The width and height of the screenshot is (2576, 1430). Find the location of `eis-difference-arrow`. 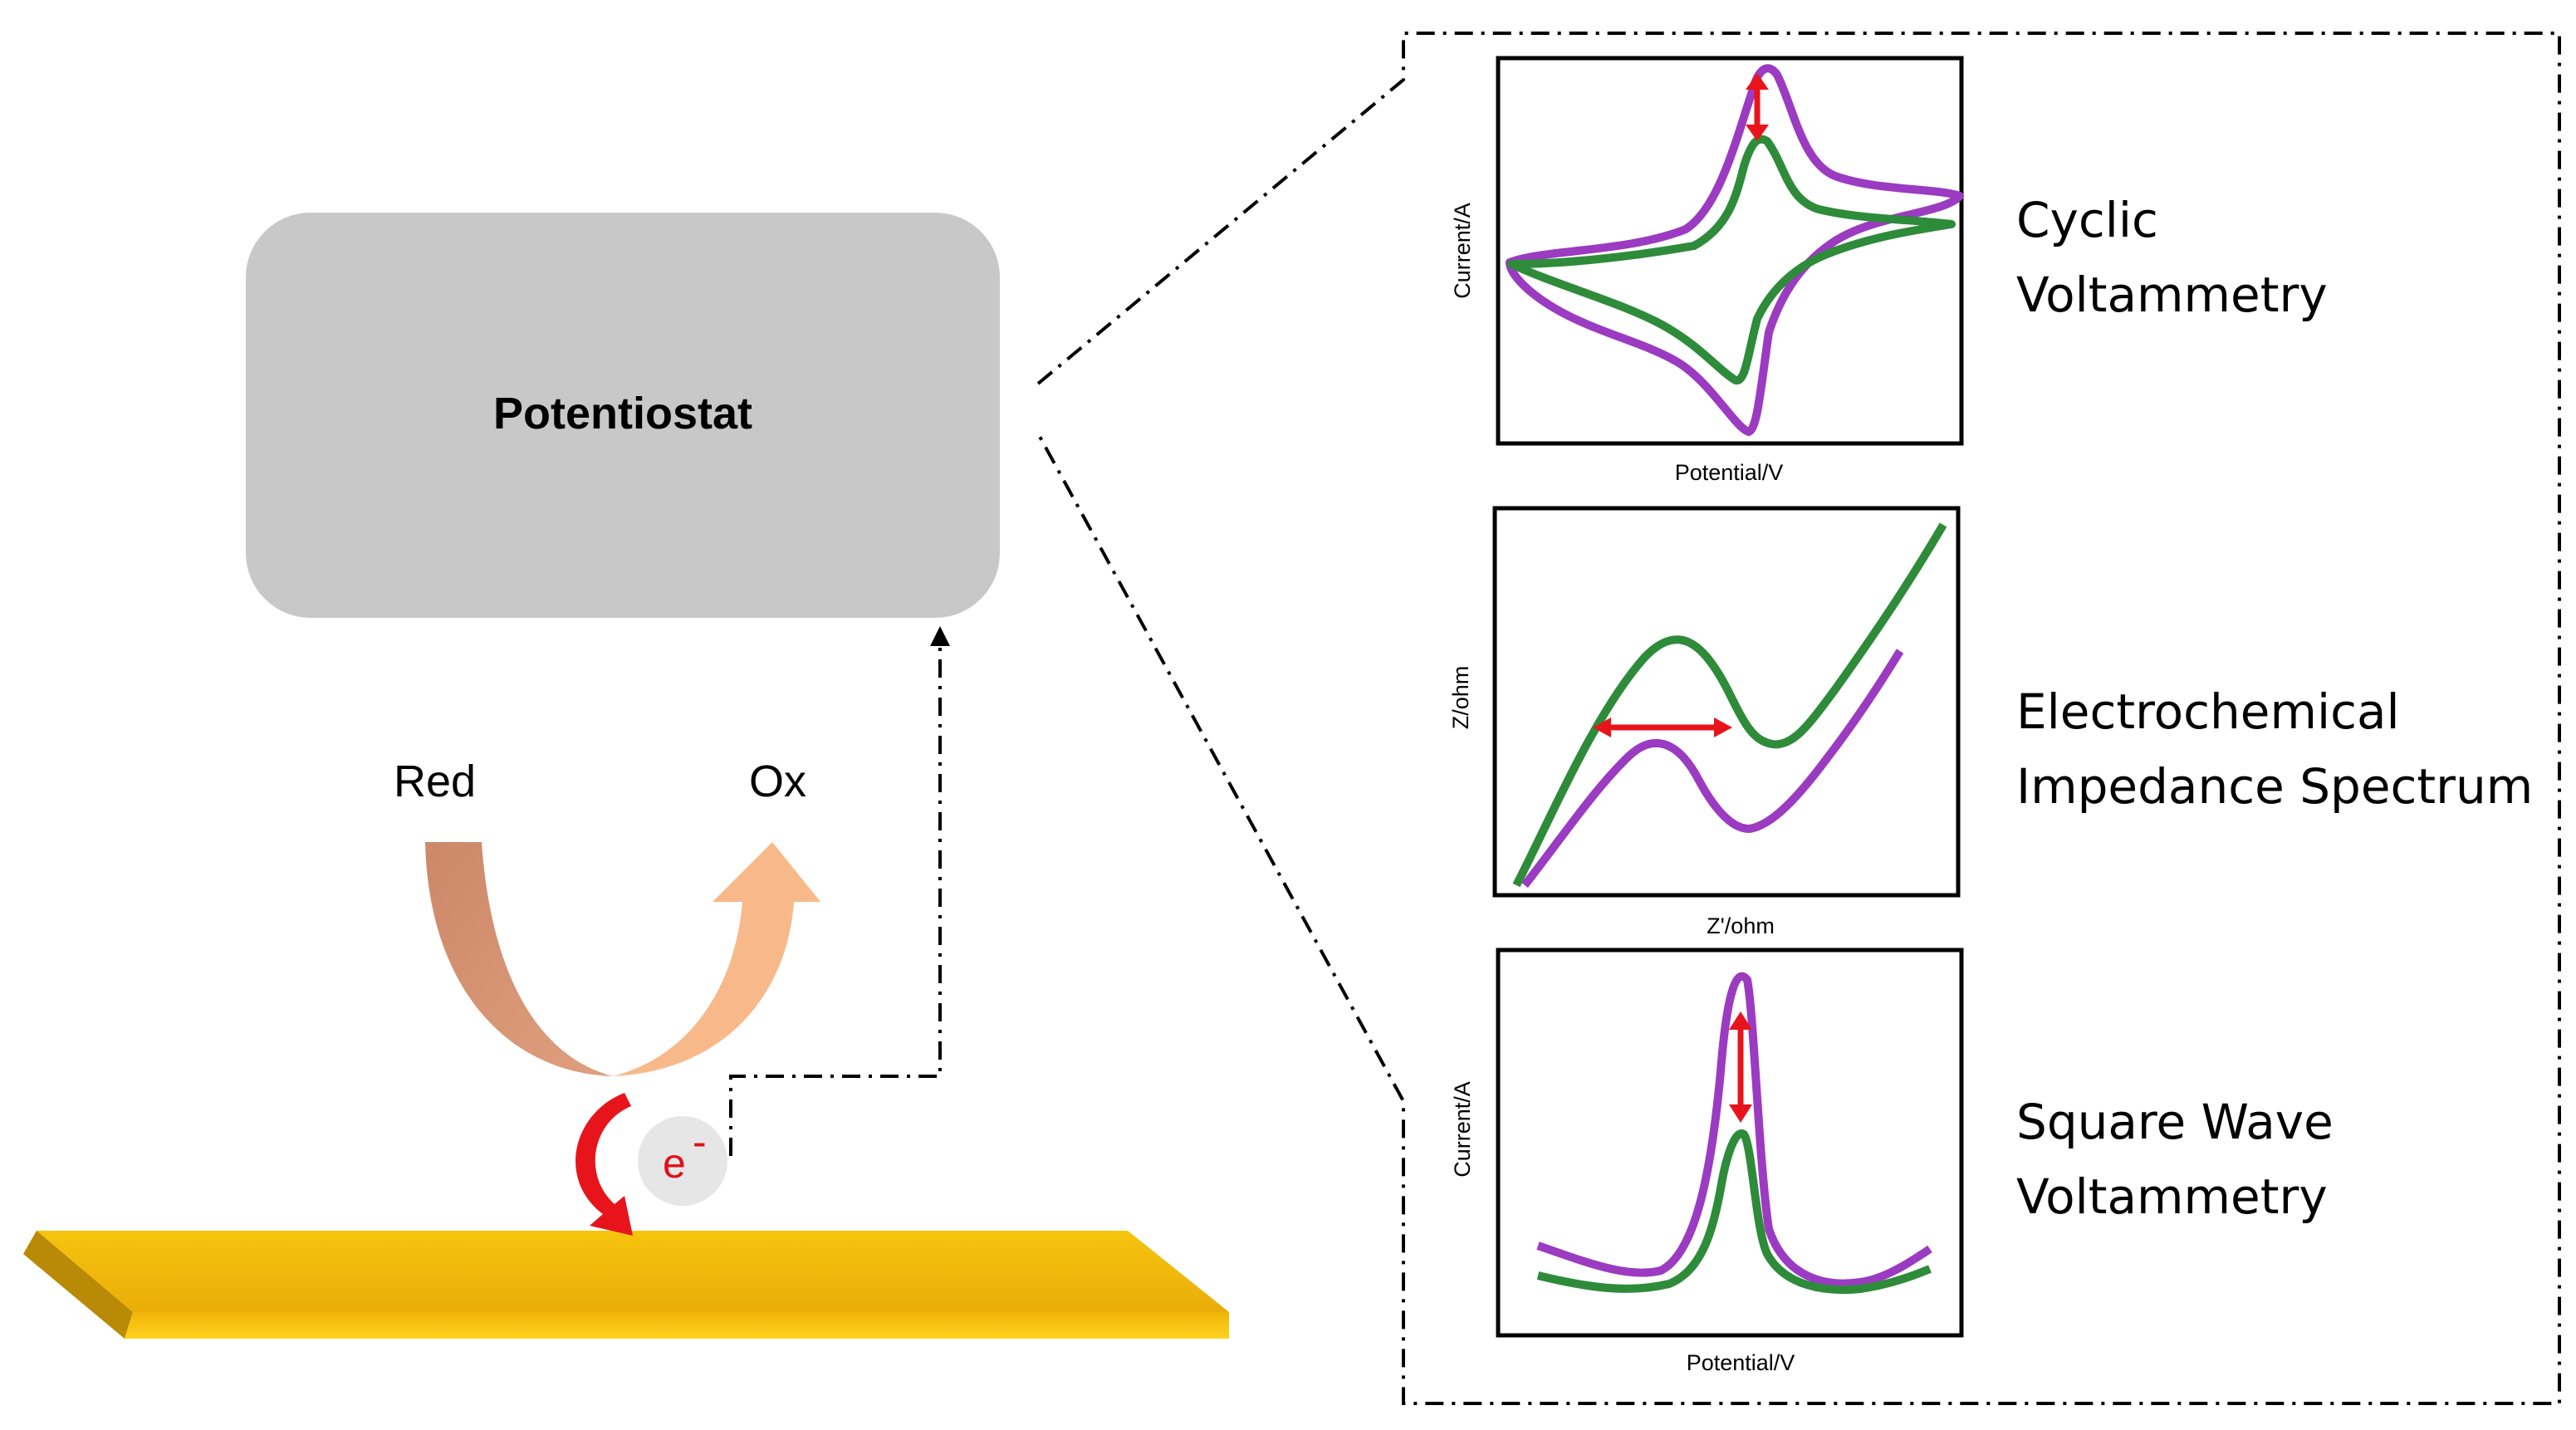

eis-difference-arrow is located at coordinates (1662, 727).